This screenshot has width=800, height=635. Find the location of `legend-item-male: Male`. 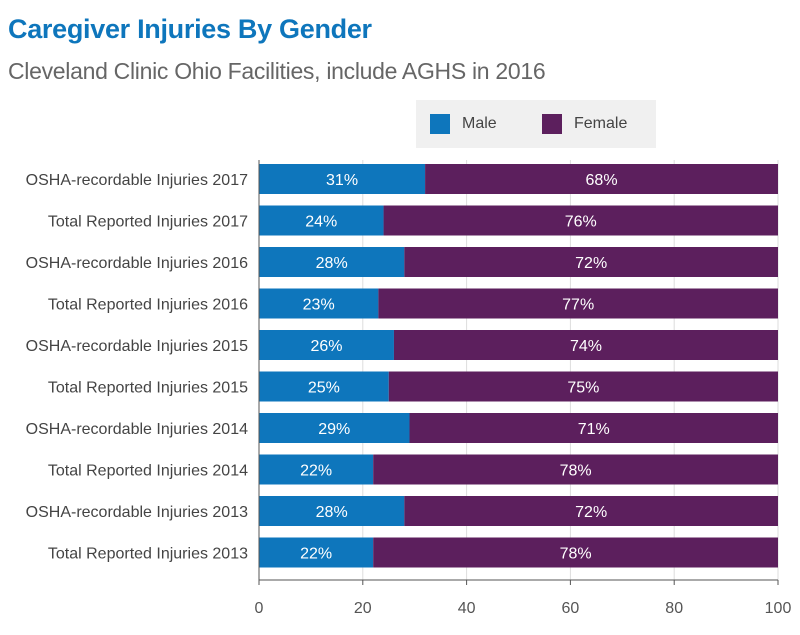

legend-item-male: Male is located at coordinates (463, 124).